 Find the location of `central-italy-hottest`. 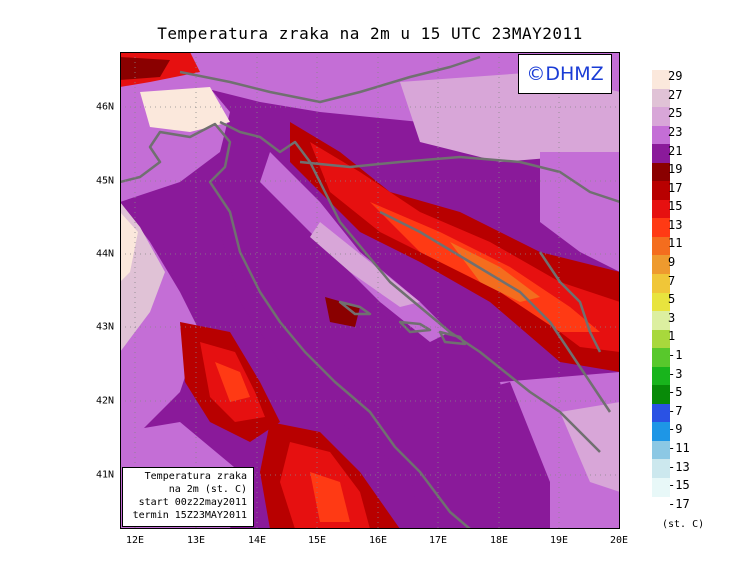

central-italy-hottest is located at coordinates (232, 382).